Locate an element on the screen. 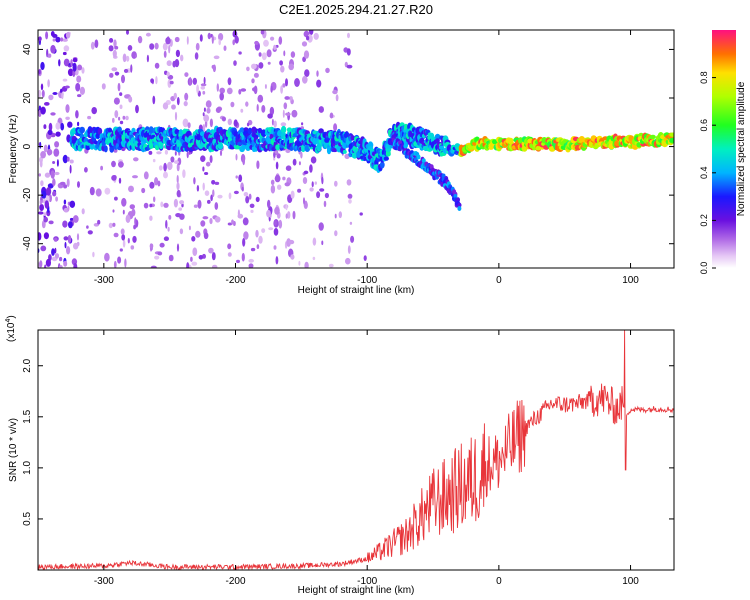 This screenshot has width=750, height=600. top-x-tick-label: -300 is located at coordinates (104, 280).